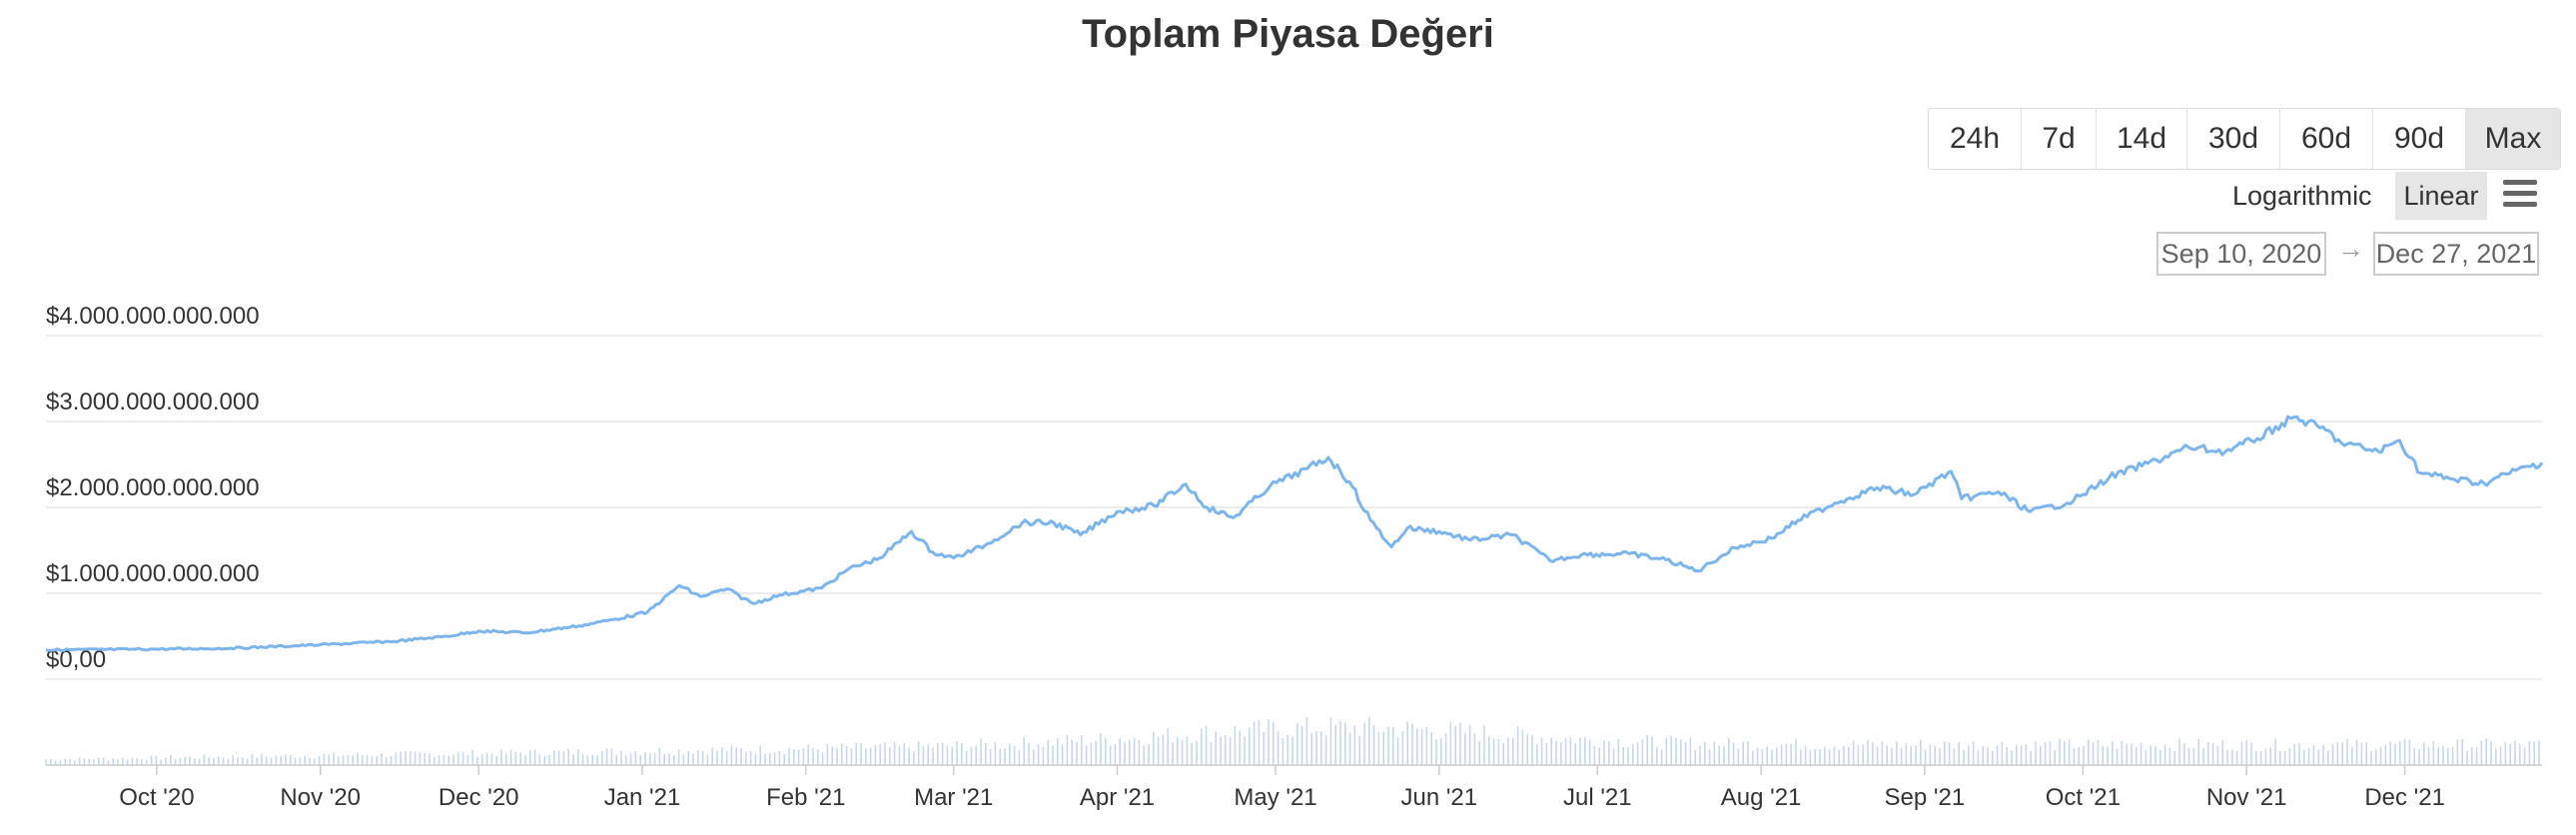  What do you see at coordinates (2241, 254) in the screenshot?
I see `date-from-input: Sep 10, 2020` at bounding box center [2241, 254].